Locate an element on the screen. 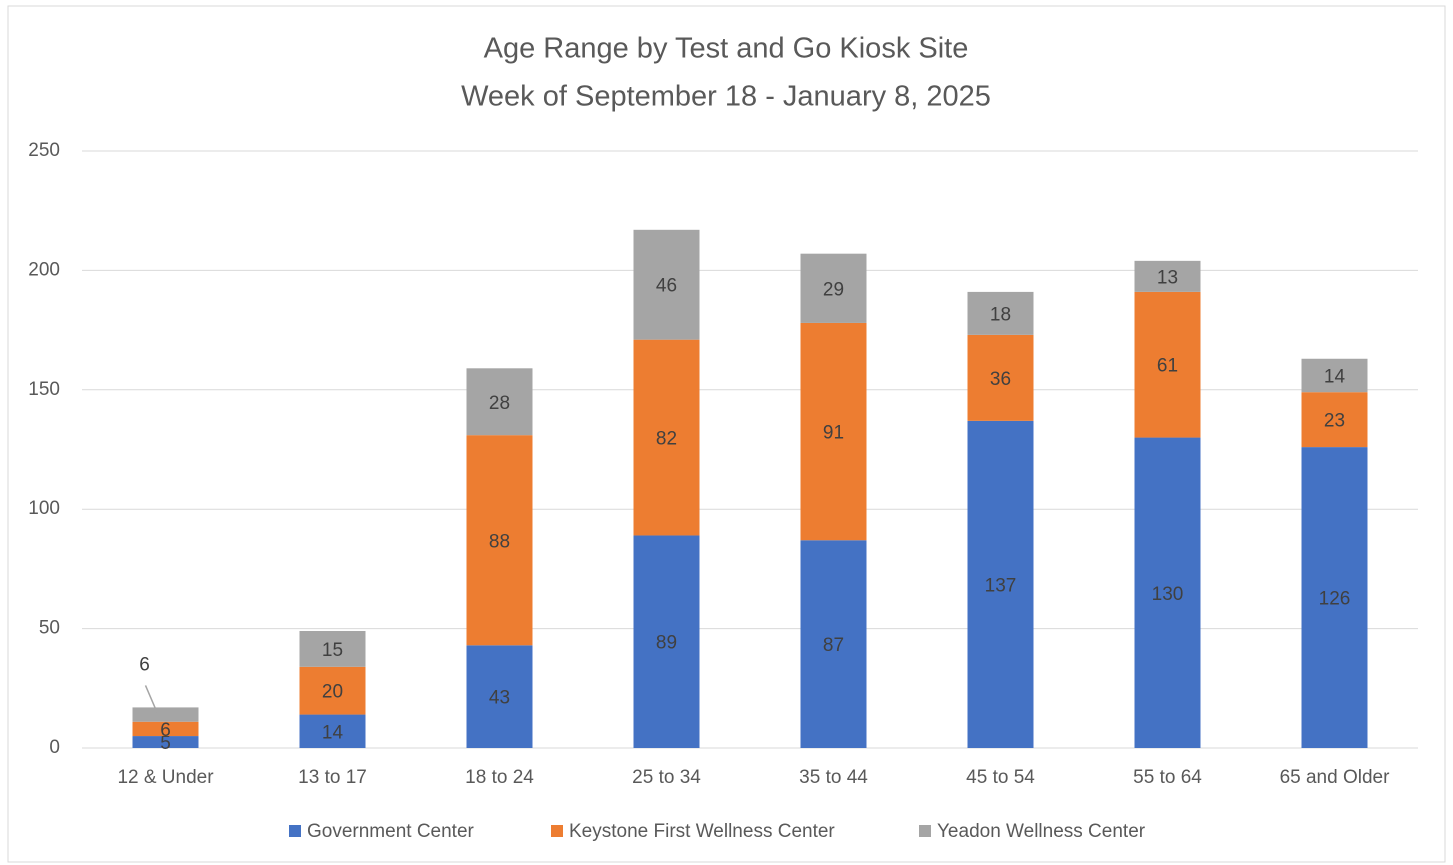  data-label: 43 is located at coordinates (499, 698).